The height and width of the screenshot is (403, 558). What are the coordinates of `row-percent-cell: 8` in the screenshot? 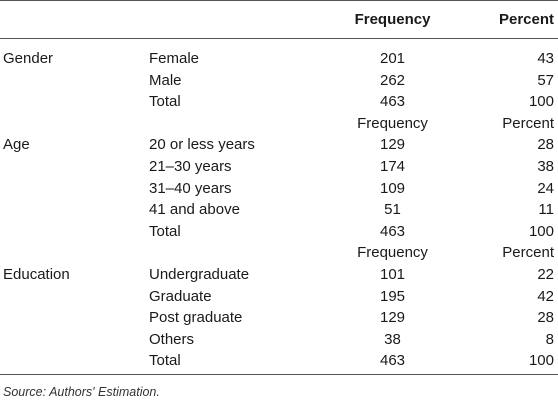 It's located at (549, 339).